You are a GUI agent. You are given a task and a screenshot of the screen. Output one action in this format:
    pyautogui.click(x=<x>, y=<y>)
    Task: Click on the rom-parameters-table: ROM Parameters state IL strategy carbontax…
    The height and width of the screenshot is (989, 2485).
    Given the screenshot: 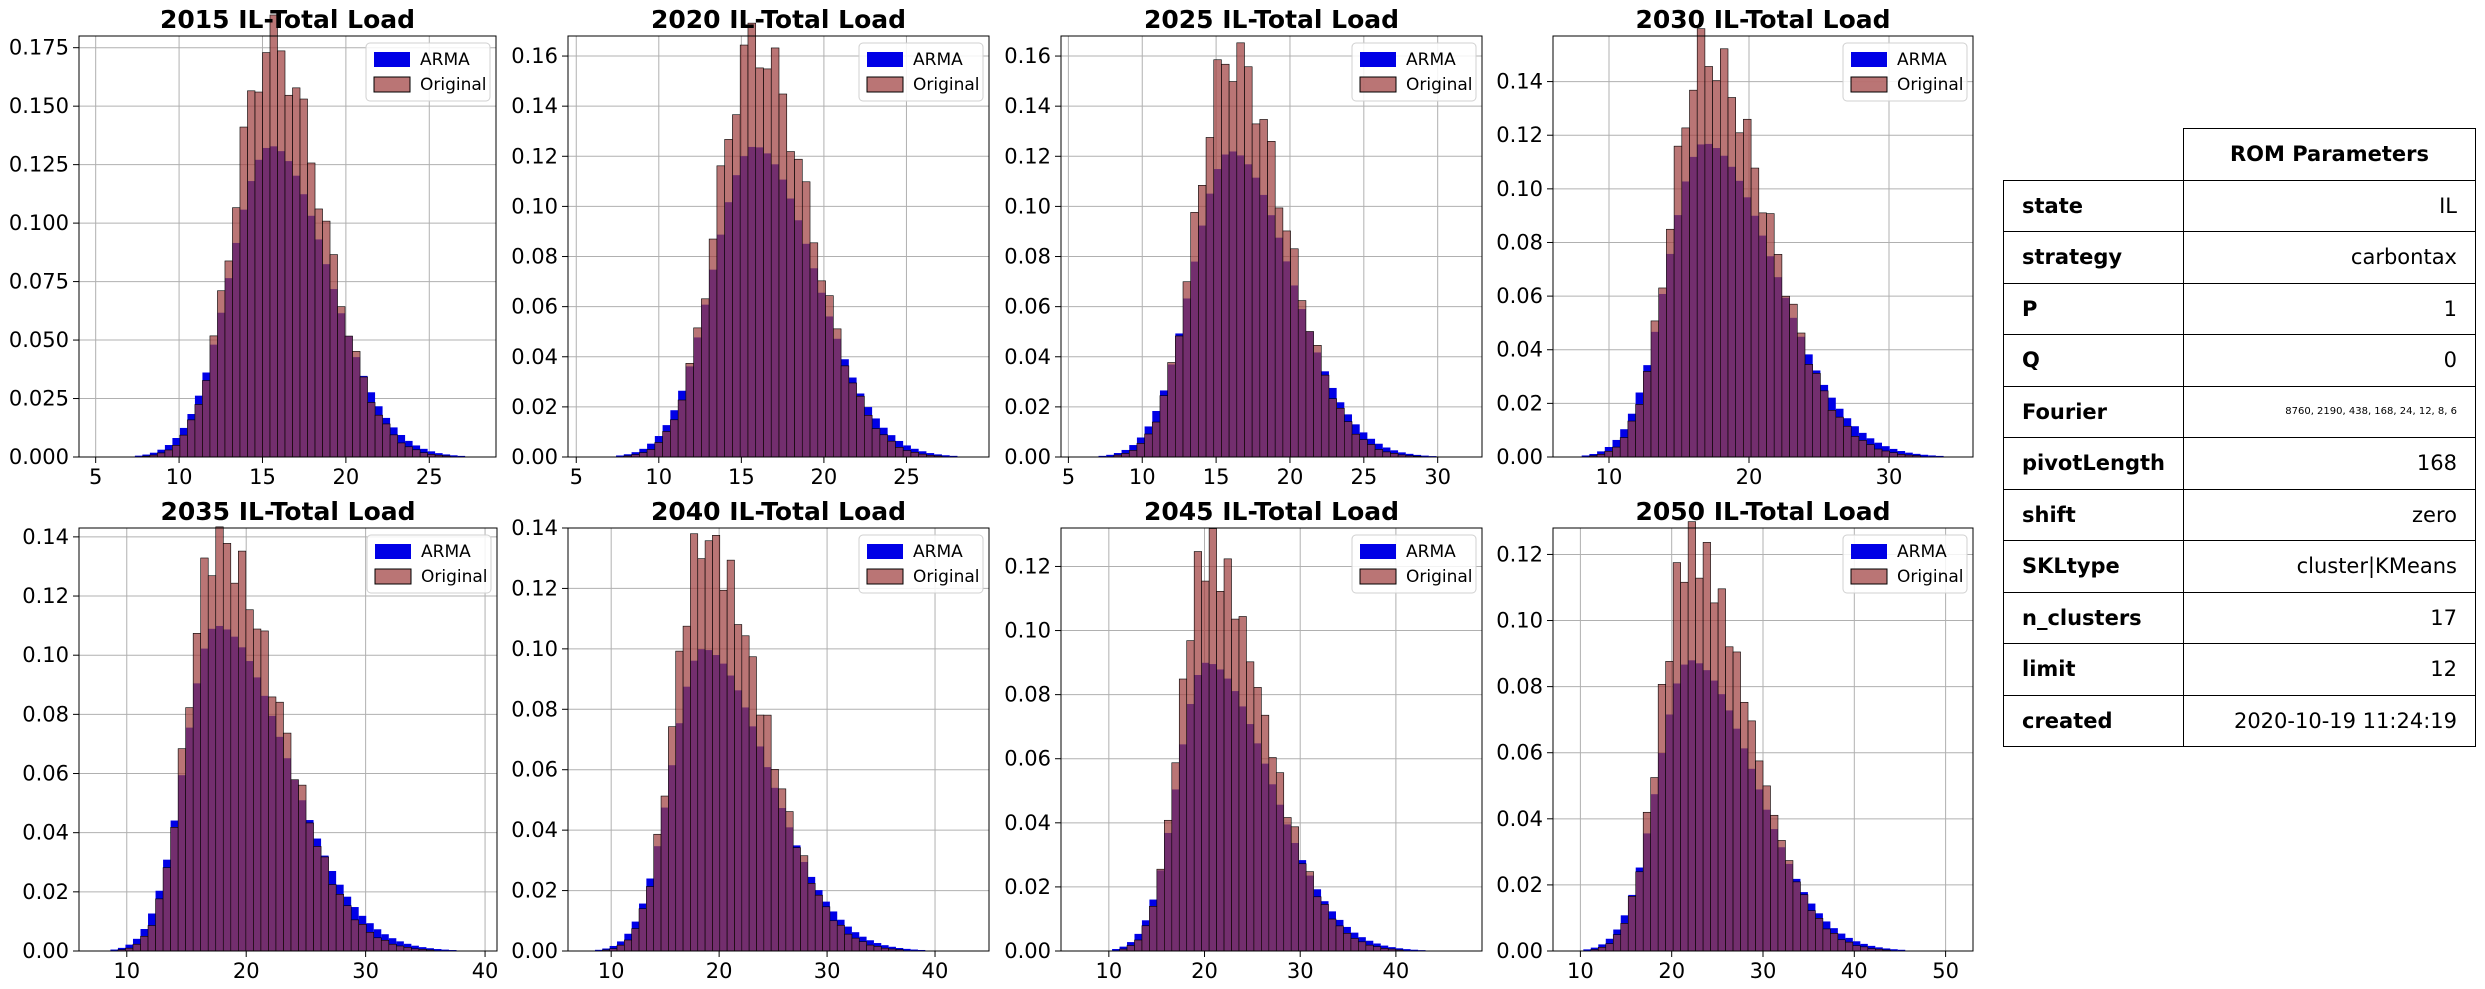 What is the action you would take?
    pyautogui.click(x=2240, y=437)
    